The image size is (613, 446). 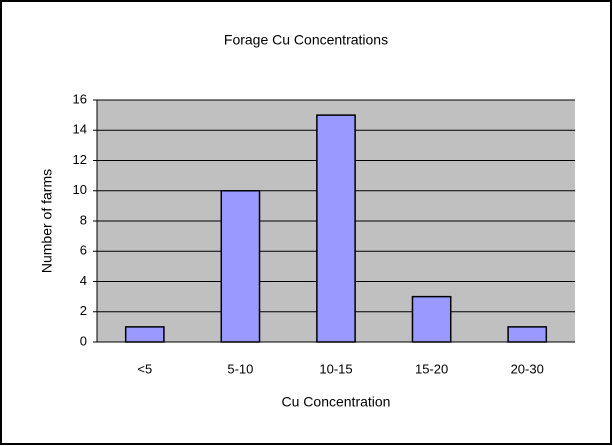 What do you see at coordinates (335, 368) in the screenshot?
I see `x-tick-label: 10-15` at bounding box center [335, 368].